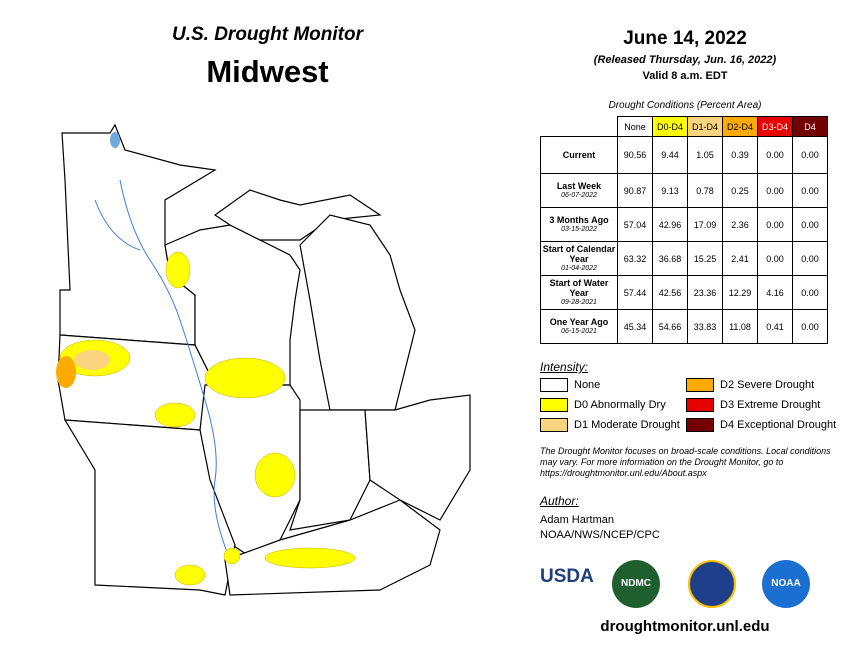 This screenshot has width=850, height=657. What do you see at coordinates (670, 155) in the screenshot?
I see `cell: 9.44` at bounding box center [670, 155].